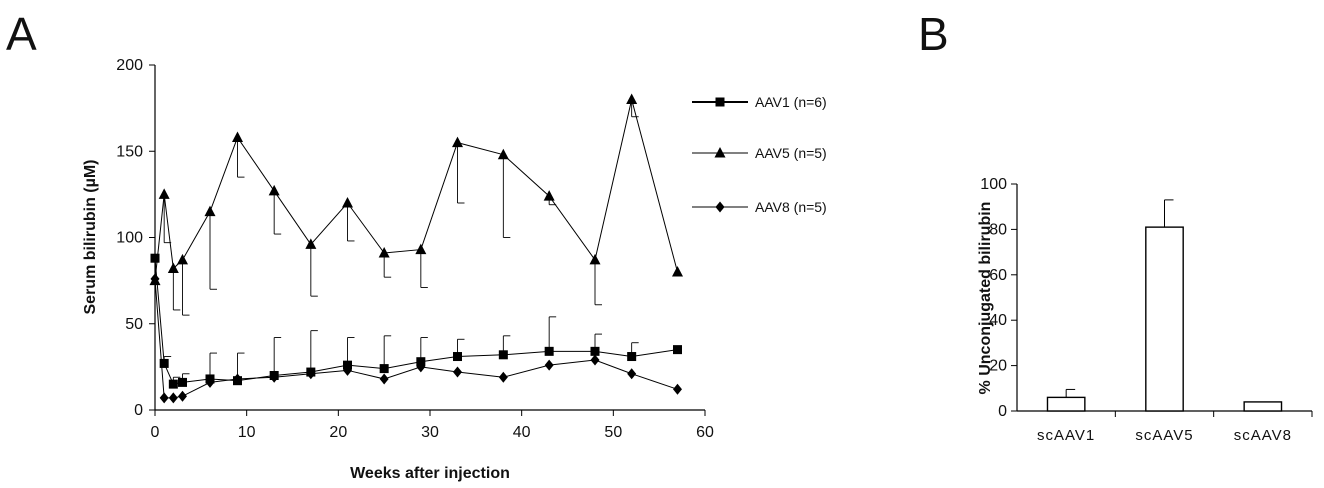  I want to click on bar-category-label: scAAV8, so click(1263, 435).